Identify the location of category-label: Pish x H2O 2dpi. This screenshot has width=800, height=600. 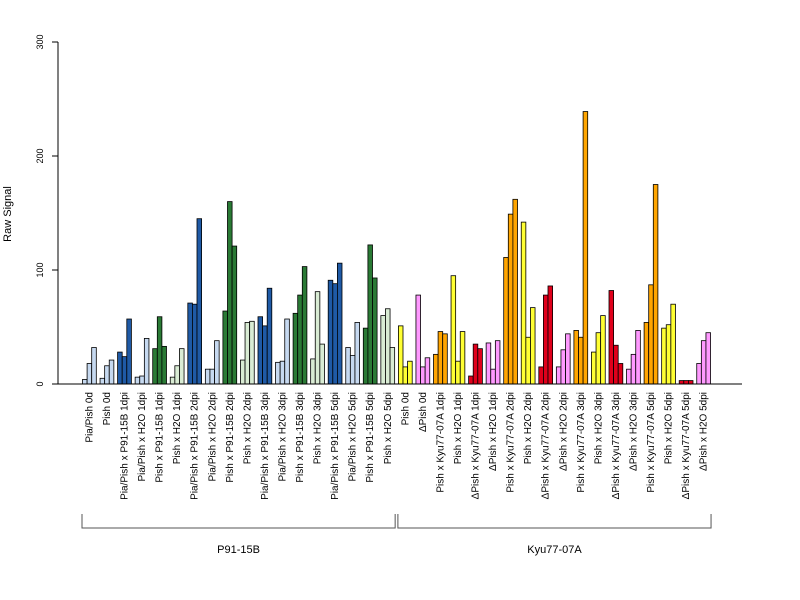
(528, 428).